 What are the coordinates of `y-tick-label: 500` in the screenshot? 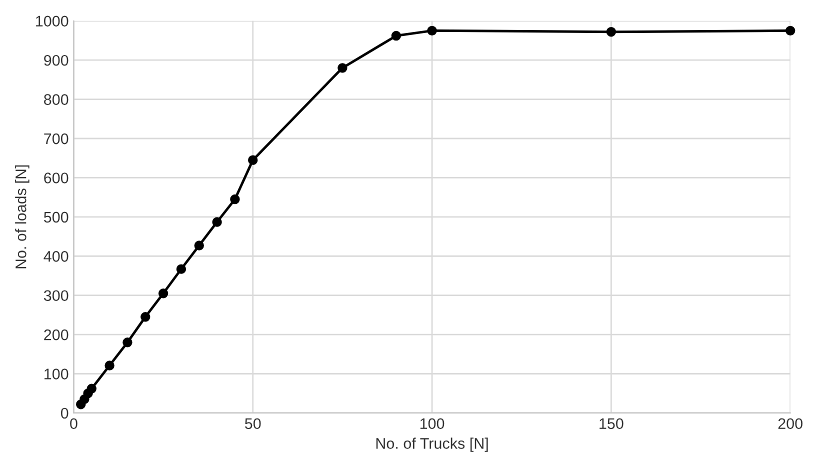 It's located at (56, 217).